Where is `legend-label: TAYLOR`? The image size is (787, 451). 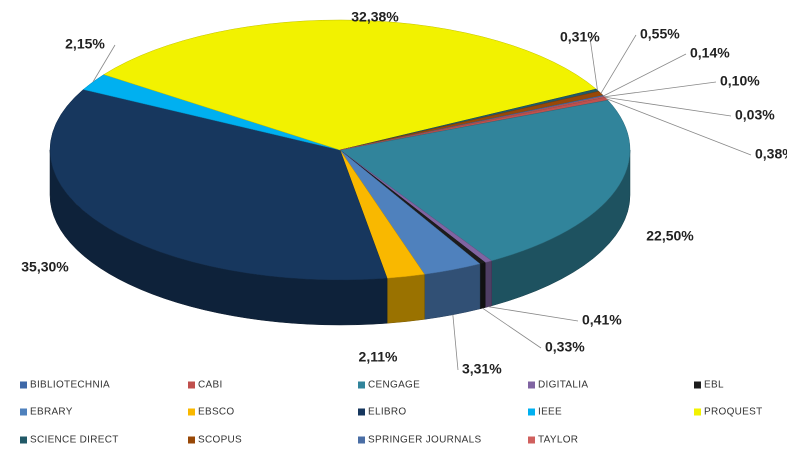 legend-label: TAYLOR is located at coordinates (558, 440).